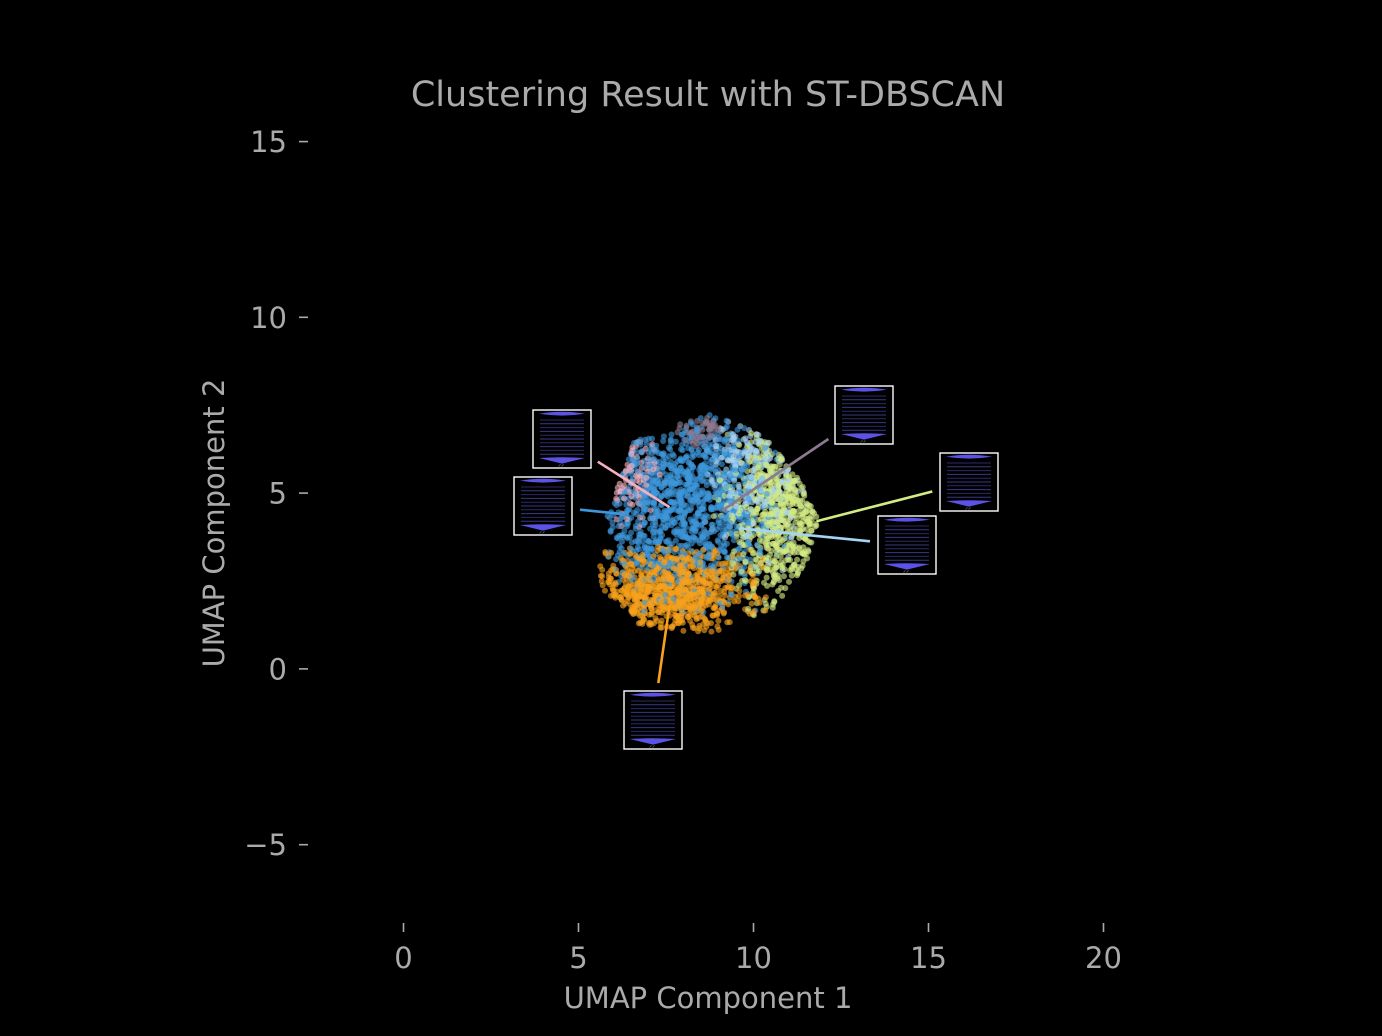  What do you see at coordinates (562, 439) in the screenshot?
I see `sample-thumbnail-icon` at bounding box center [562, 439].